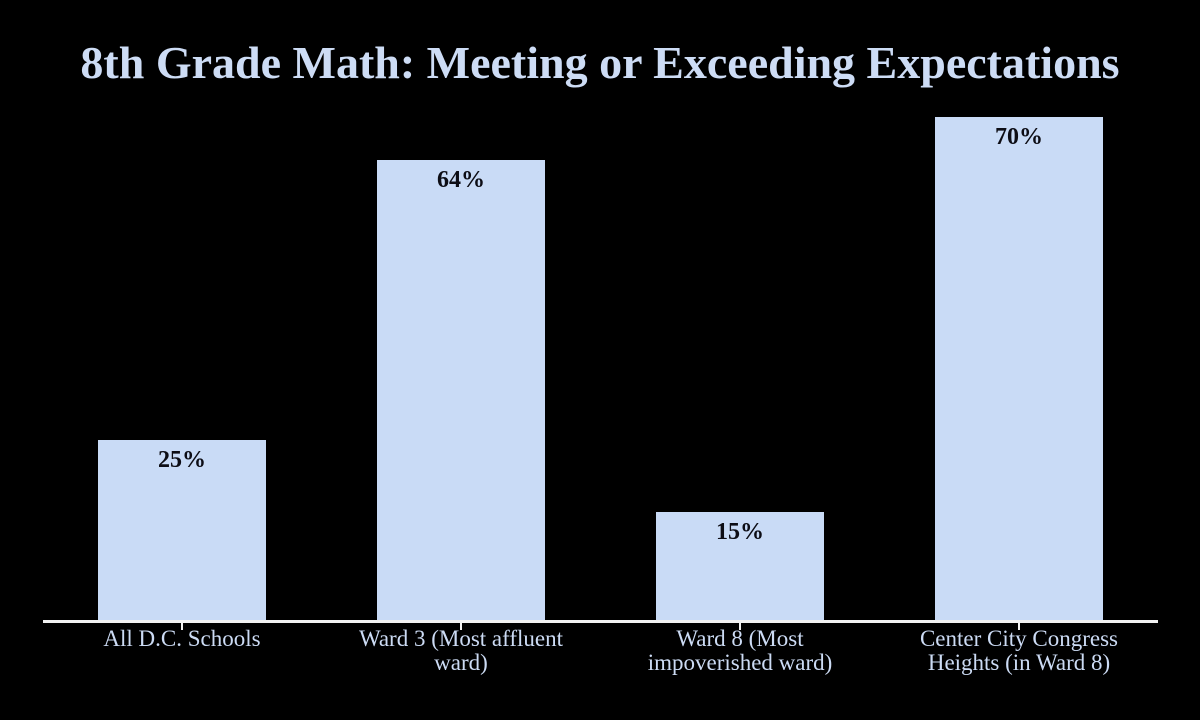 This screenshot has width=1200, height=720. Describe the element at coordinates (740, 651) in the screenshot. I see `category-label-2: Ward 8 (Most impoverished ward)` at that location.